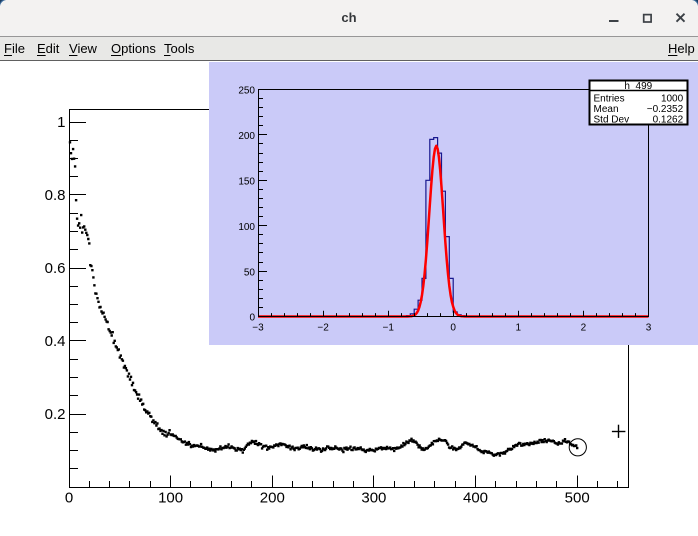 This screenshot has width=698, height=536. I want to click on svg-text: h 499, so click(638, 86).